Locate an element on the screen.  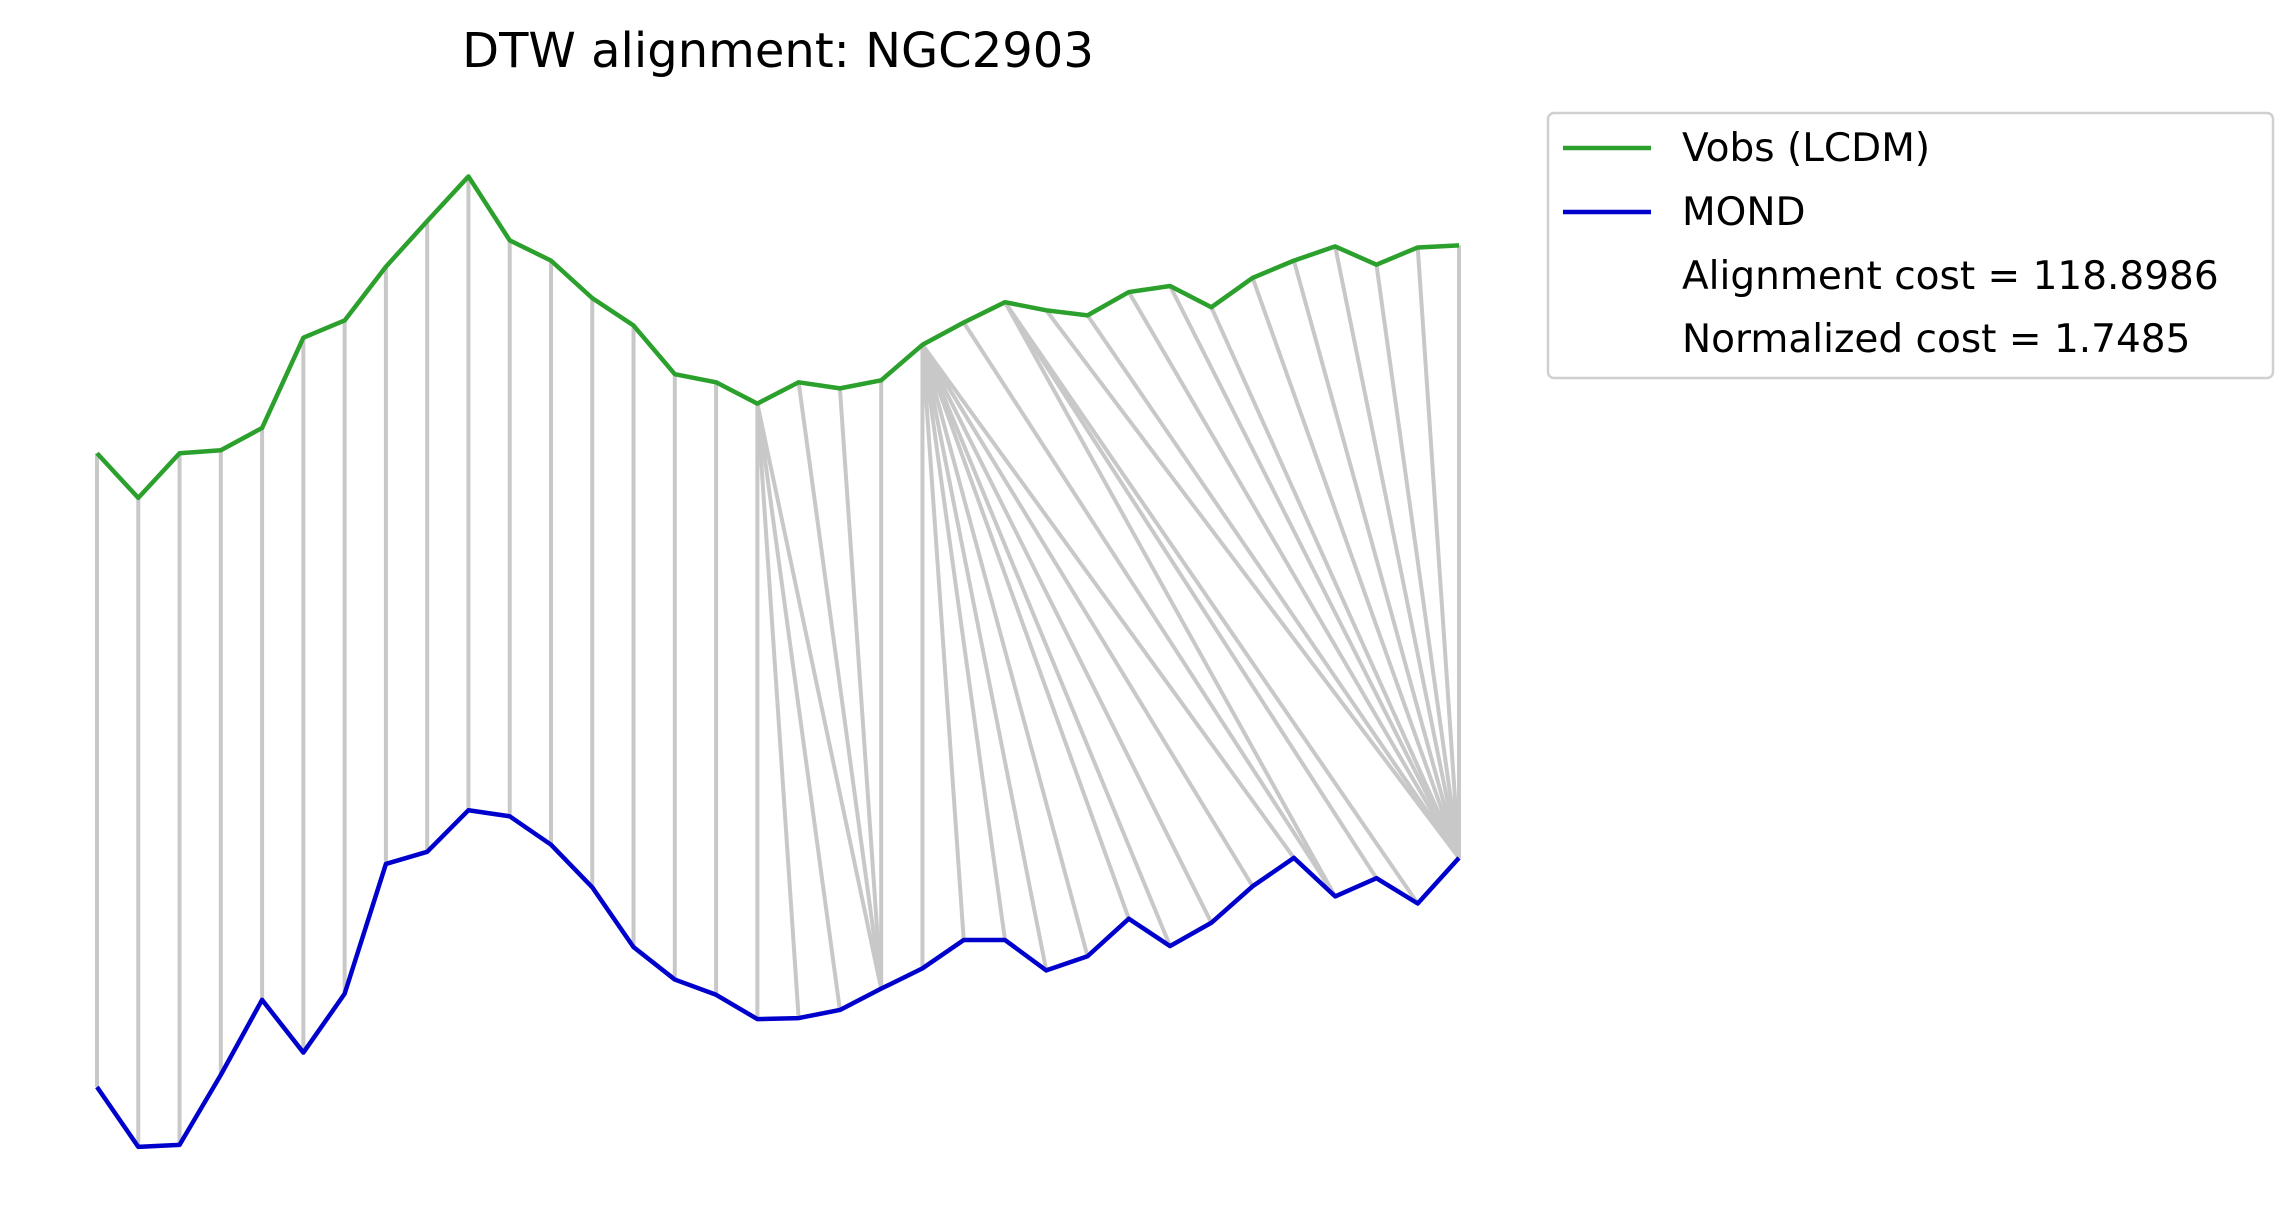
legend-frame is located at coordinates (1910, 245).